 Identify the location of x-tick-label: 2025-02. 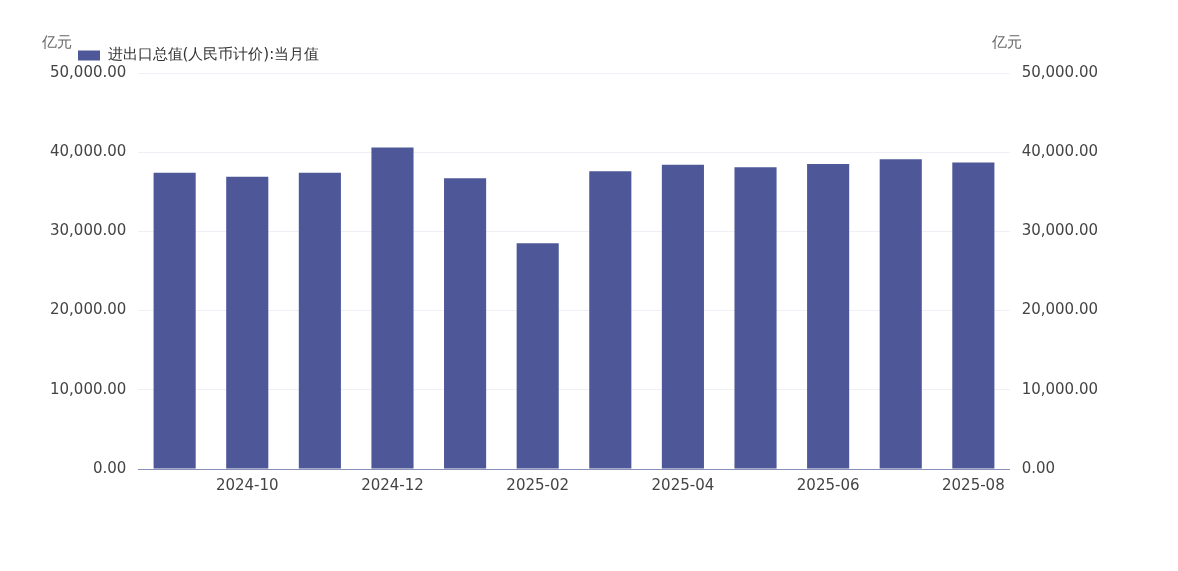
(538, 484).